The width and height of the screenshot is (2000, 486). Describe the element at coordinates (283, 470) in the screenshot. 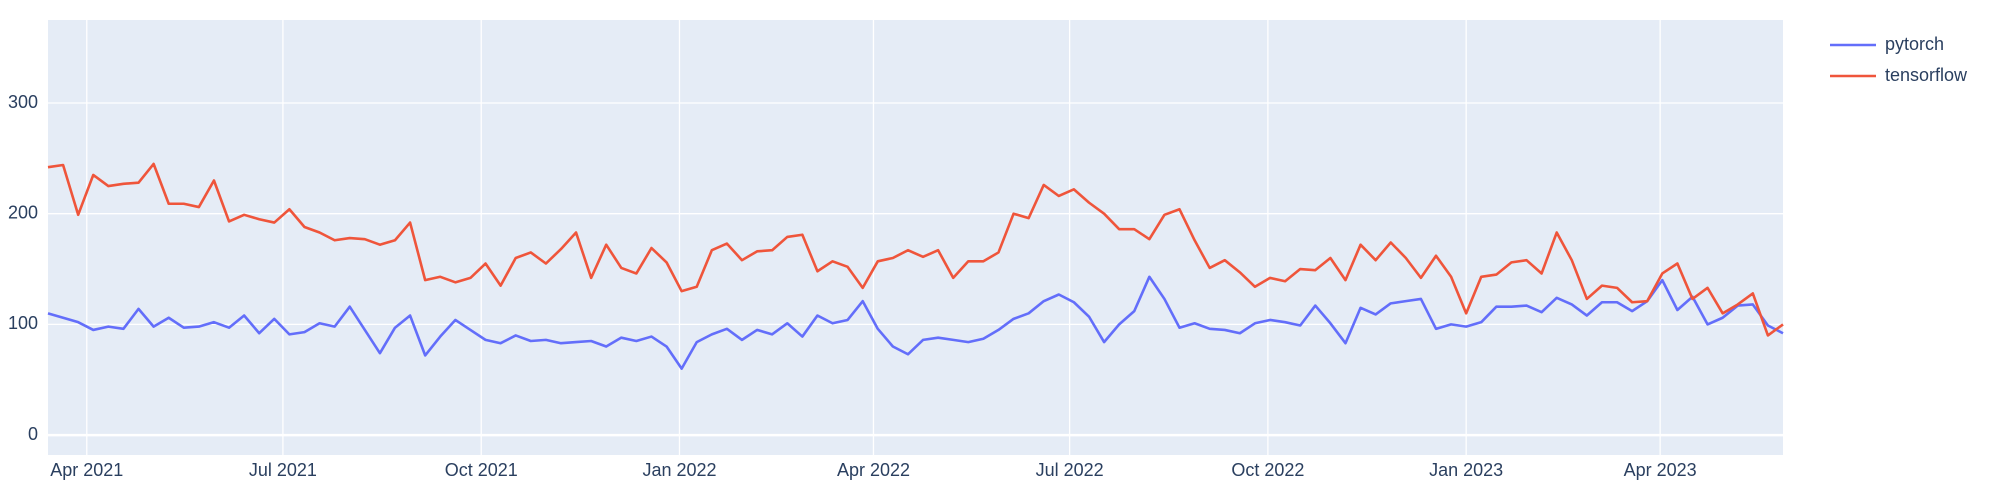

I see `x-tick-label: Jul 2021` at that location.